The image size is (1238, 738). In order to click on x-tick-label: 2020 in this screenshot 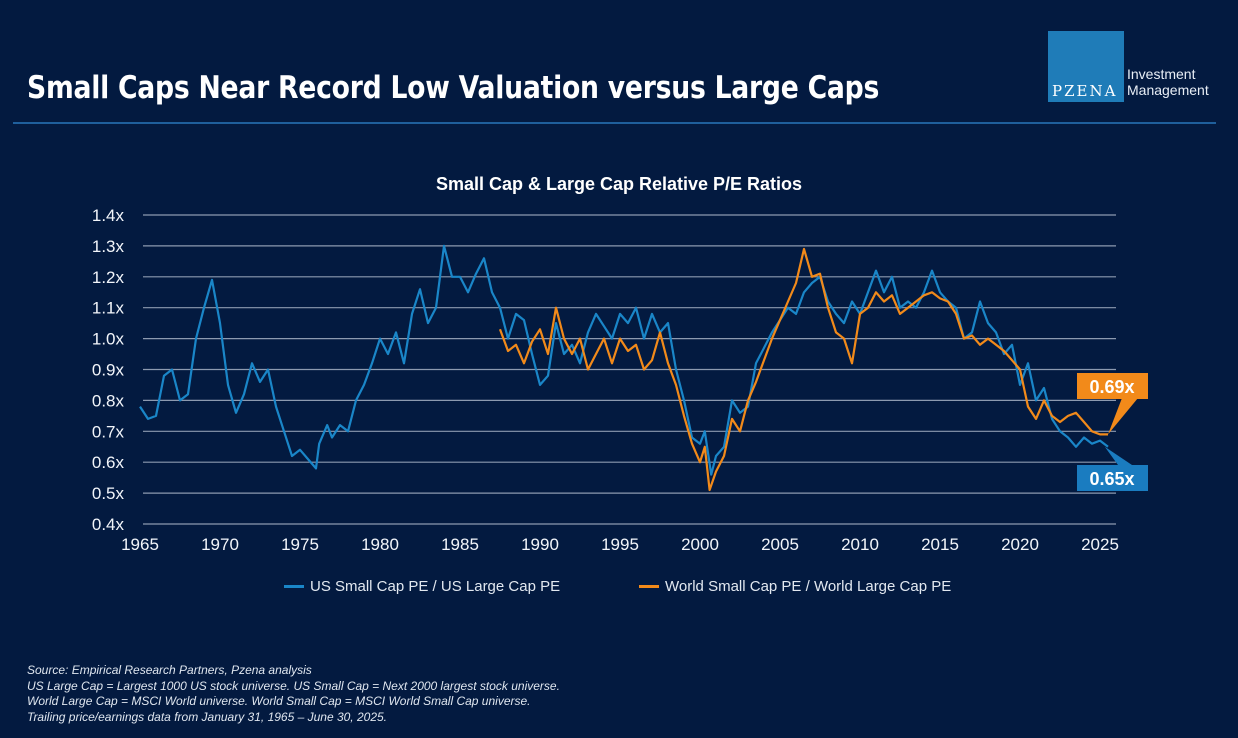, I will do `click(1020, 544)`.